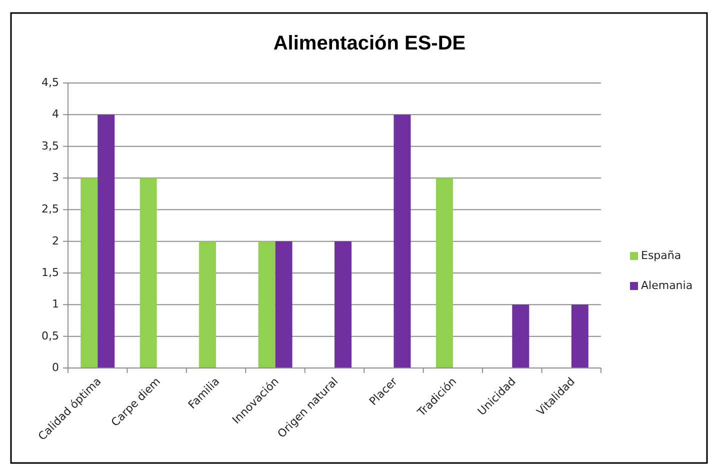  What do you see at coordinates (50, 273) in the screenshot?
I see `y-tick-label: 1,5` at bounding box center [50, 273].